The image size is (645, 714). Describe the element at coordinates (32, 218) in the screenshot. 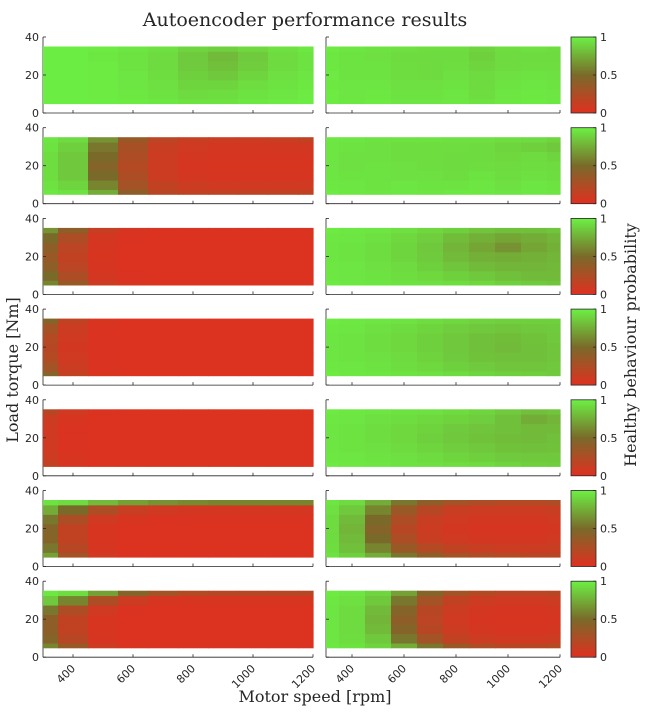

I see `y-tick-label: 40` at that location.